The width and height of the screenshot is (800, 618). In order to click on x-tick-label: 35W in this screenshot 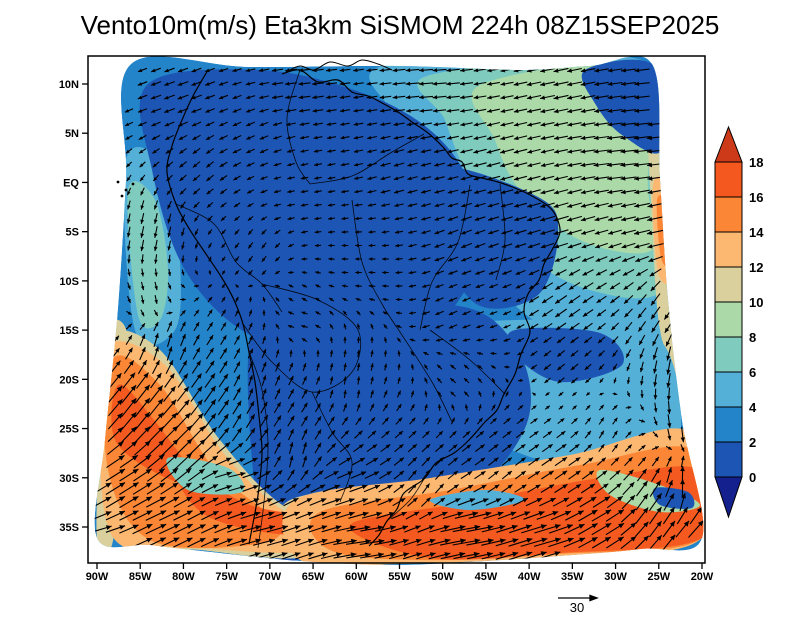, I will do `click(572, 577)`.